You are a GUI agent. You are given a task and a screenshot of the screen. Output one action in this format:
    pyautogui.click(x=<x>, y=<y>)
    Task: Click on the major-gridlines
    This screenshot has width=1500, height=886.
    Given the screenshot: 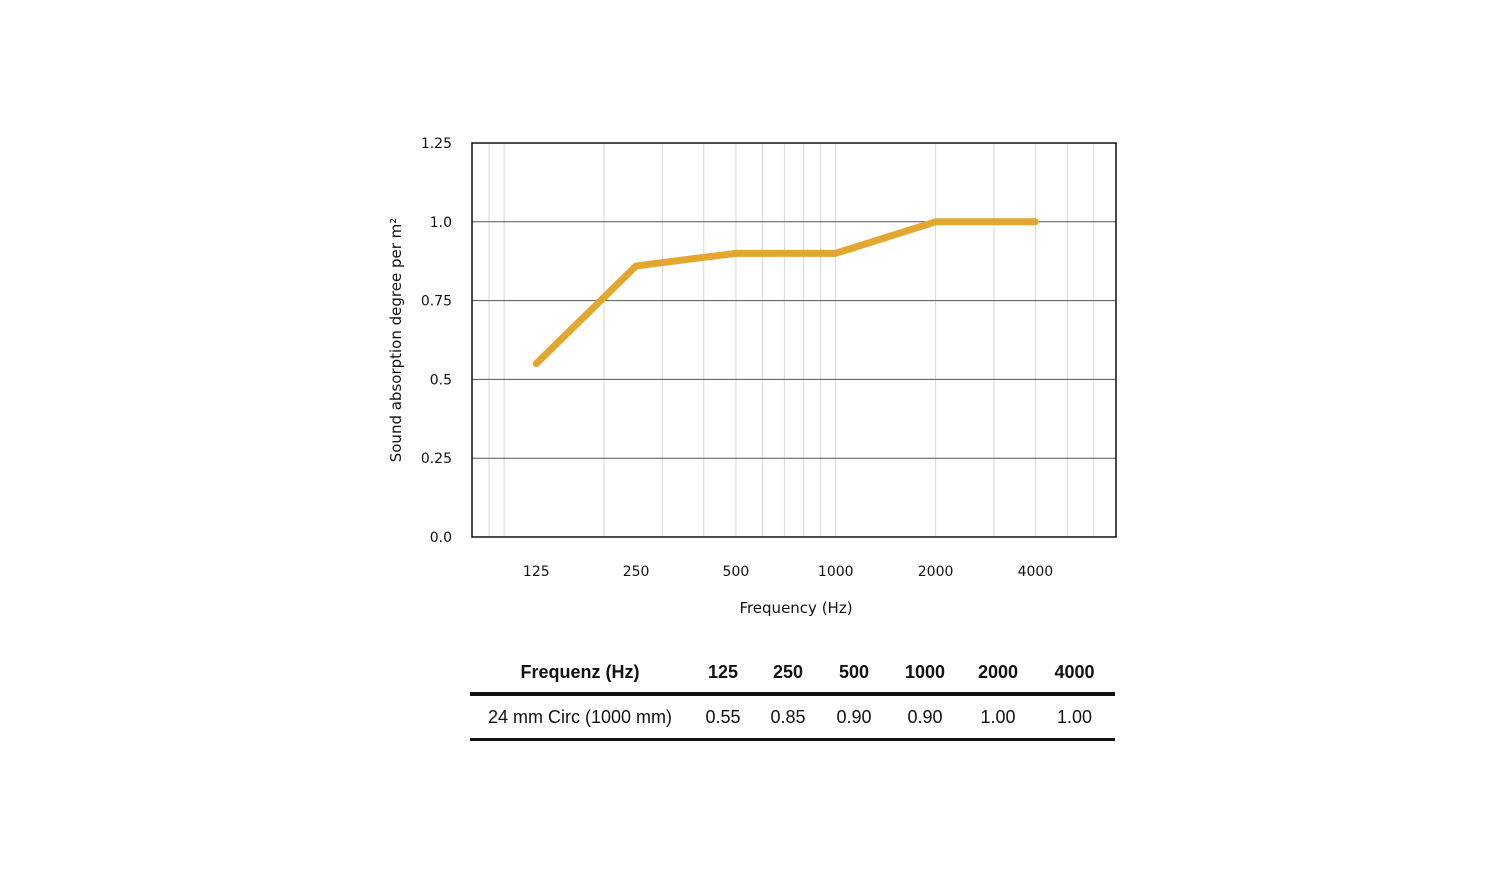 What is the action you would take?
    pyautogui.click(x=794, y=340)
    